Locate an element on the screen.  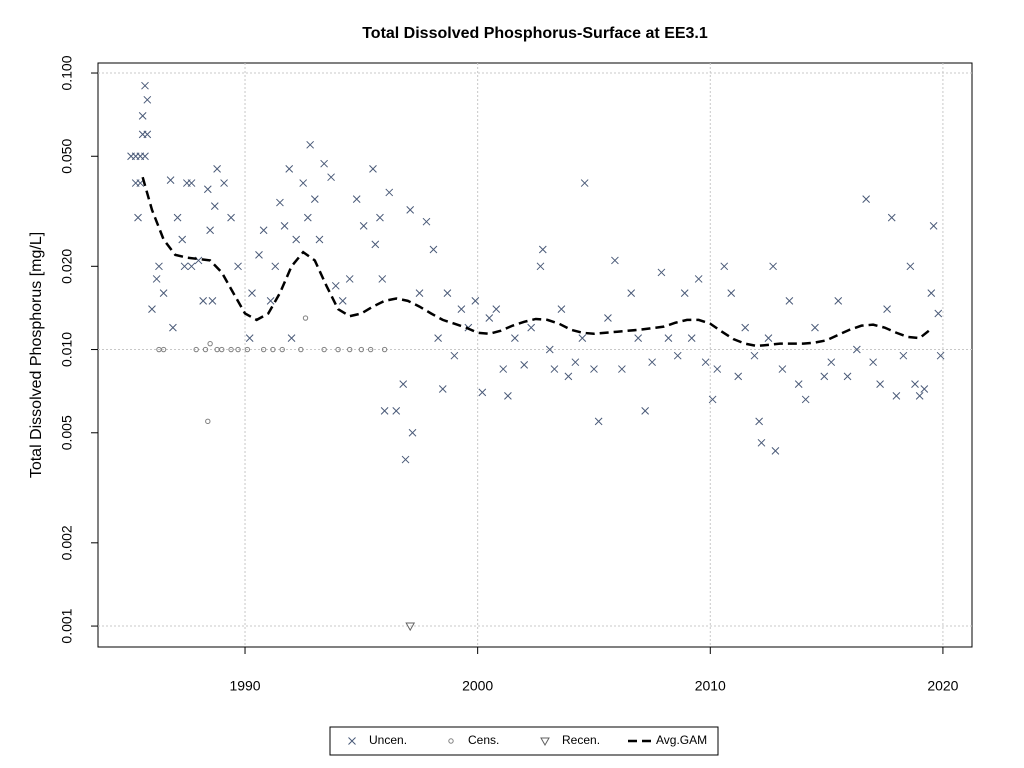
point-recen is located at coordinates (410, 627).